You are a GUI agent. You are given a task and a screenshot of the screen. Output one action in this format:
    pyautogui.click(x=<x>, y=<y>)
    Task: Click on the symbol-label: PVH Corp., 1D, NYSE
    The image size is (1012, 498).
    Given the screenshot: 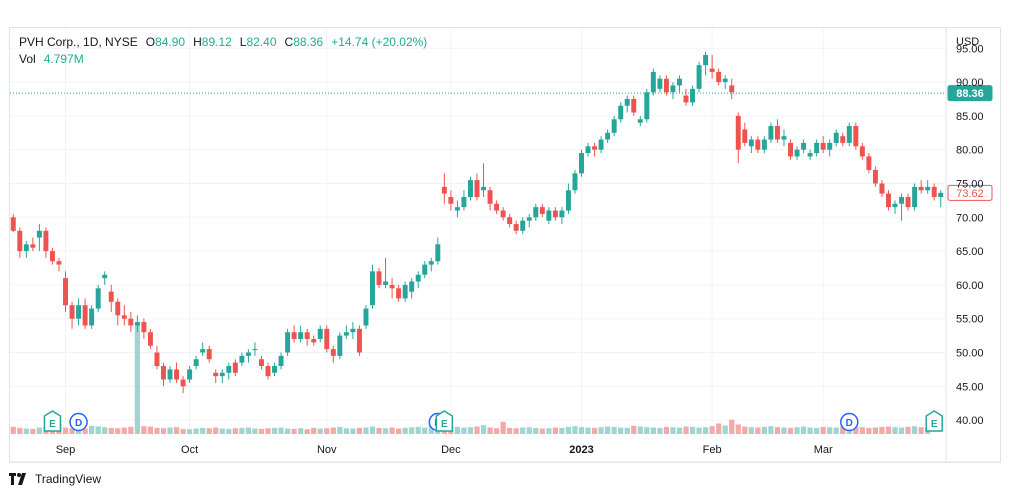 What is the action you would take?
    pyautogui.click(x=78, y=42)
    